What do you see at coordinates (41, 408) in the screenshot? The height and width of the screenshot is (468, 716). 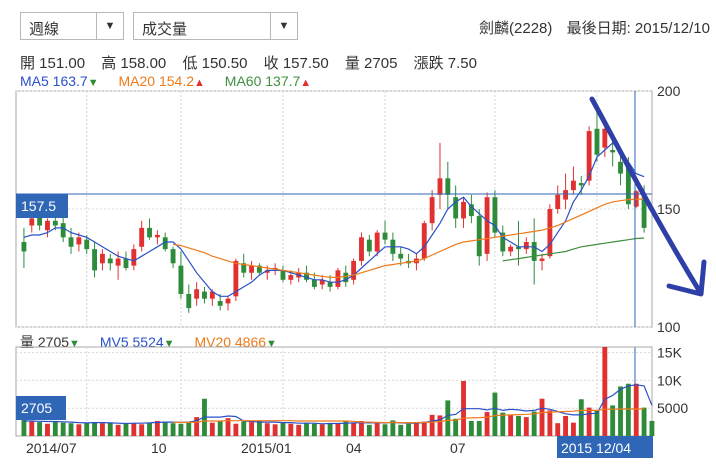 I see `volume-tag` at bounding box center [41, 408].